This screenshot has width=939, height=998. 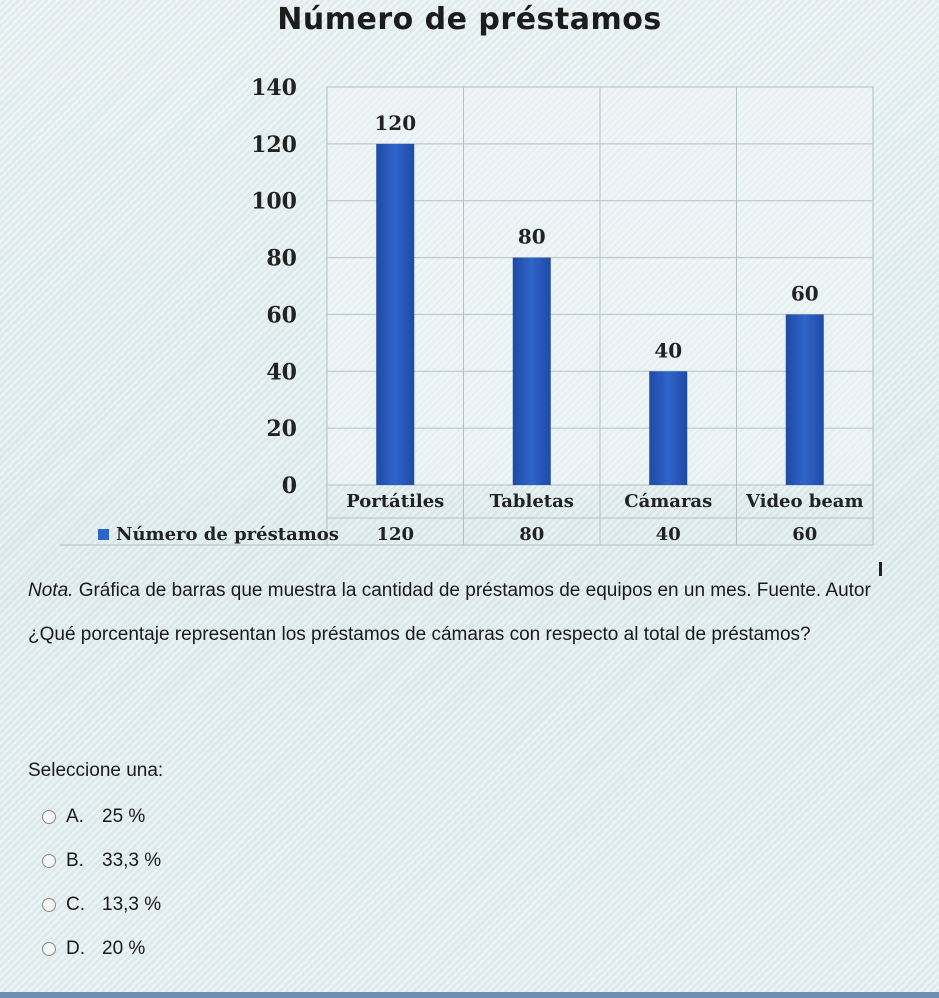 What do you see at coordinates (132, 904) in the screenshot?
I see `option-text: 13,3 %` at bounding box center [132, 904].